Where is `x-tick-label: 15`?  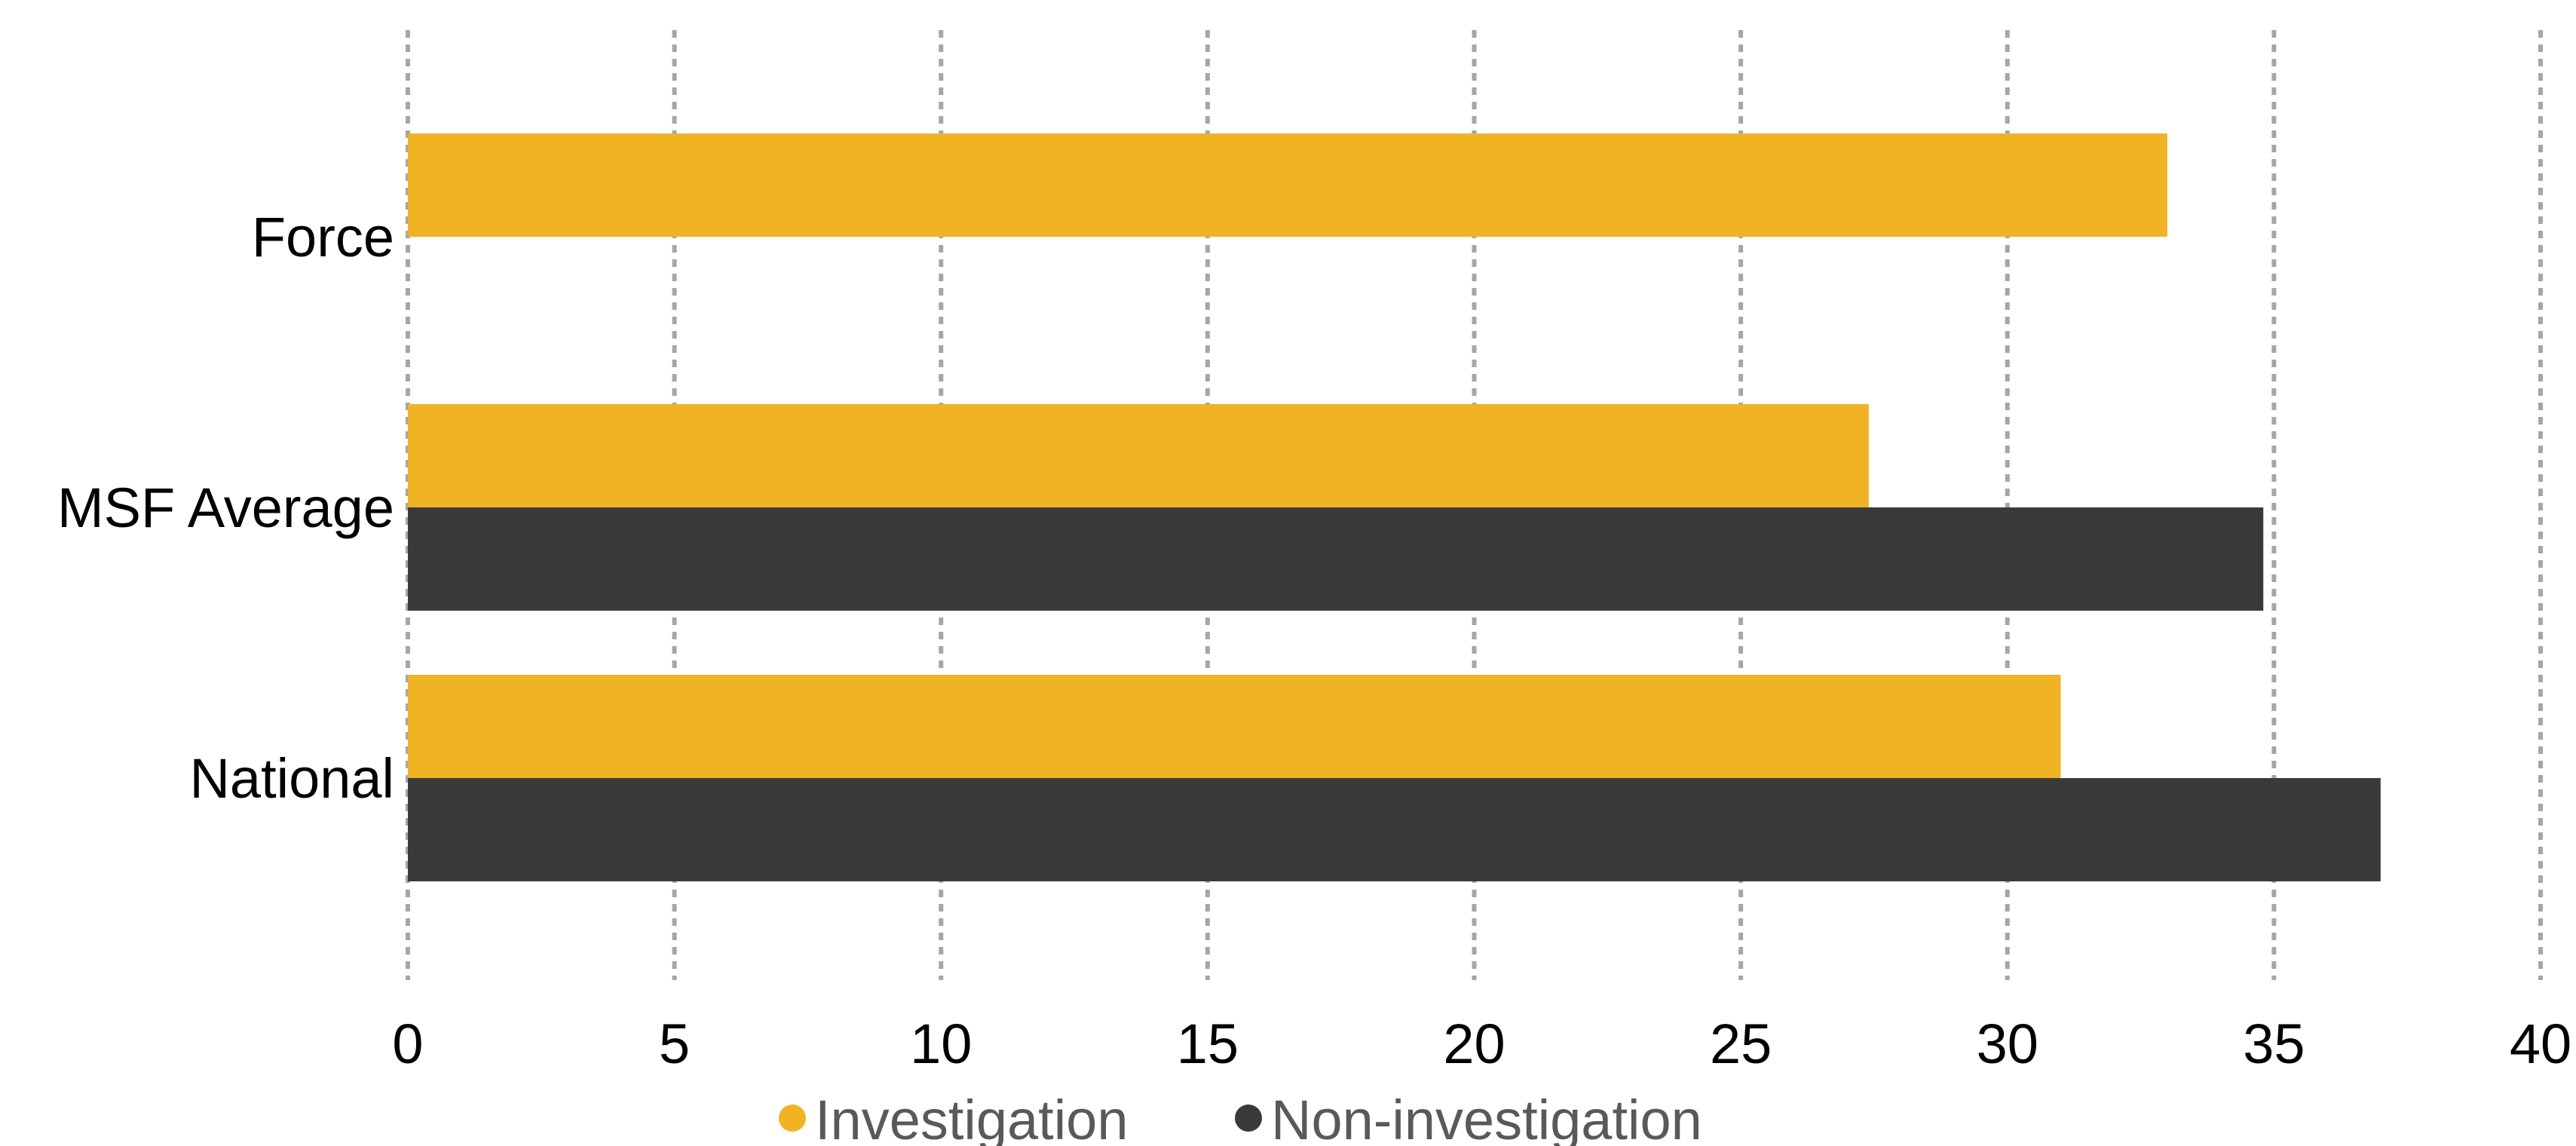
x-tick-label: 15 is located at coordinates (1208, 1044).